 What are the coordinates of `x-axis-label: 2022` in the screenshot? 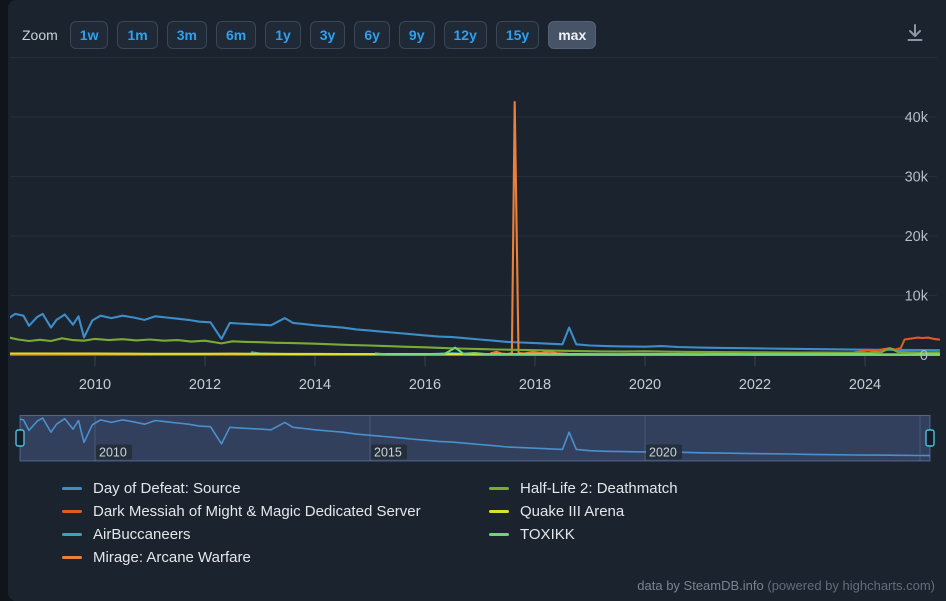 It's located at (755, 385).